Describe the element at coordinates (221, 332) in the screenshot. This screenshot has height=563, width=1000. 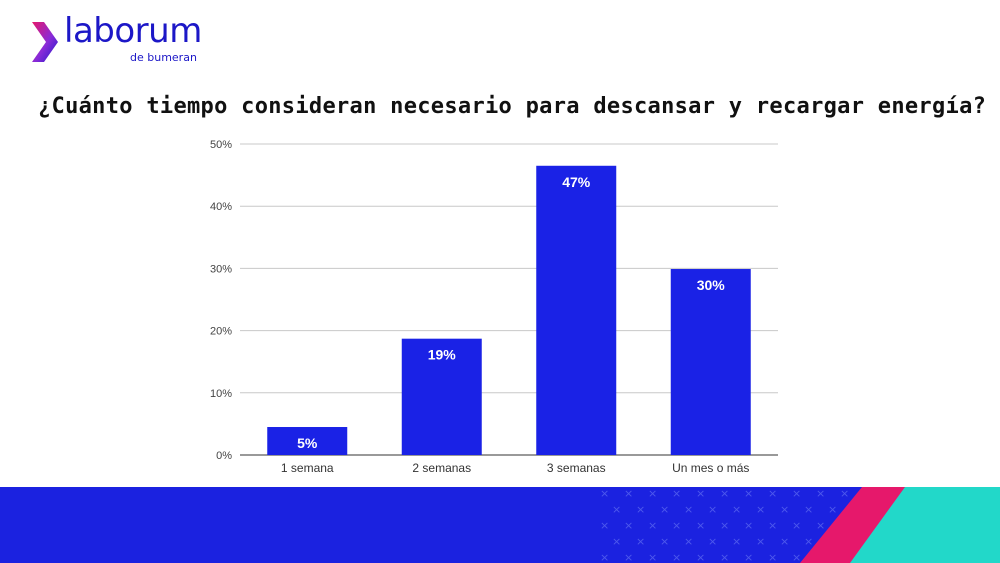
I see `y-tick-label: 20%` at that location.